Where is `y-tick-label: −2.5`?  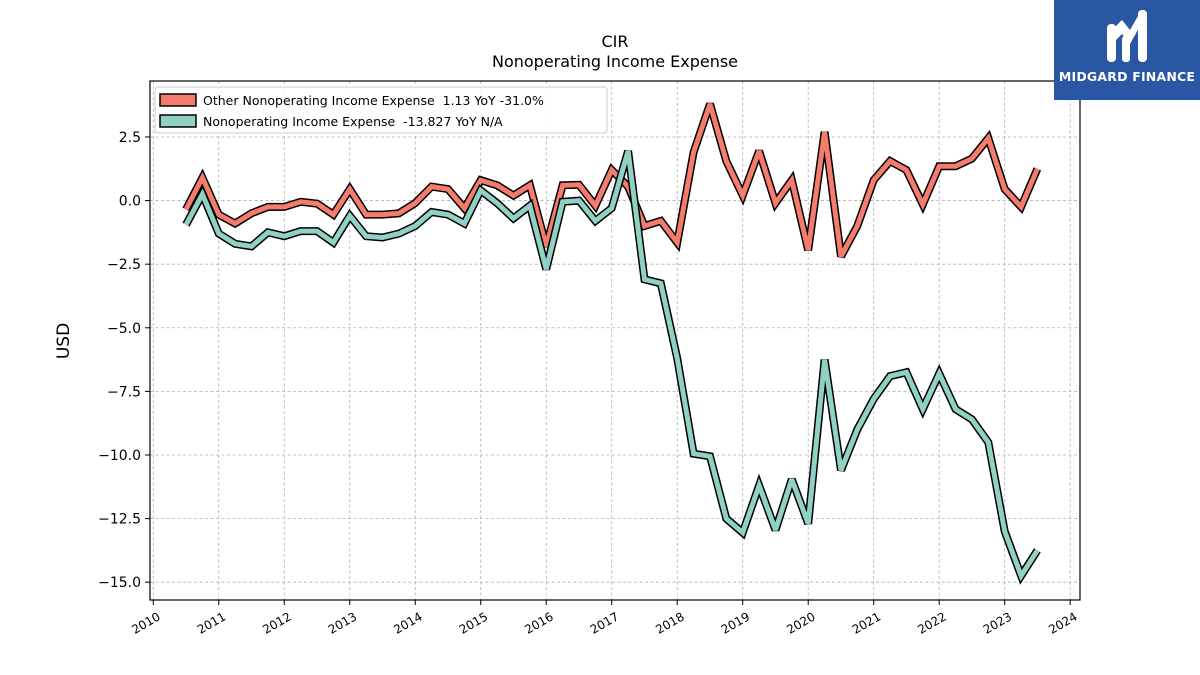
y-tick-label: −2.5 is located at coordinates (124, 265).